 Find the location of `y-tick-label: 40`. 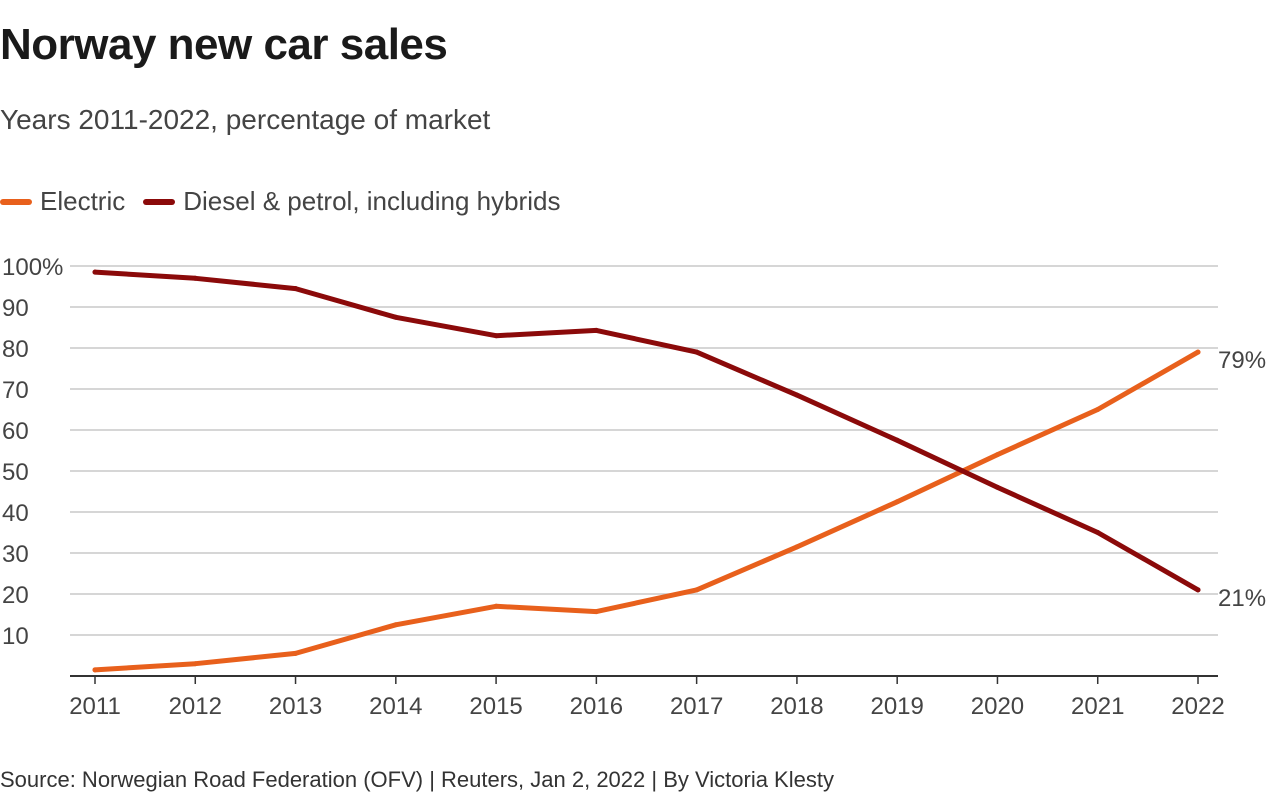

y-tick-label: 40 is located at coordinates (15, 513).